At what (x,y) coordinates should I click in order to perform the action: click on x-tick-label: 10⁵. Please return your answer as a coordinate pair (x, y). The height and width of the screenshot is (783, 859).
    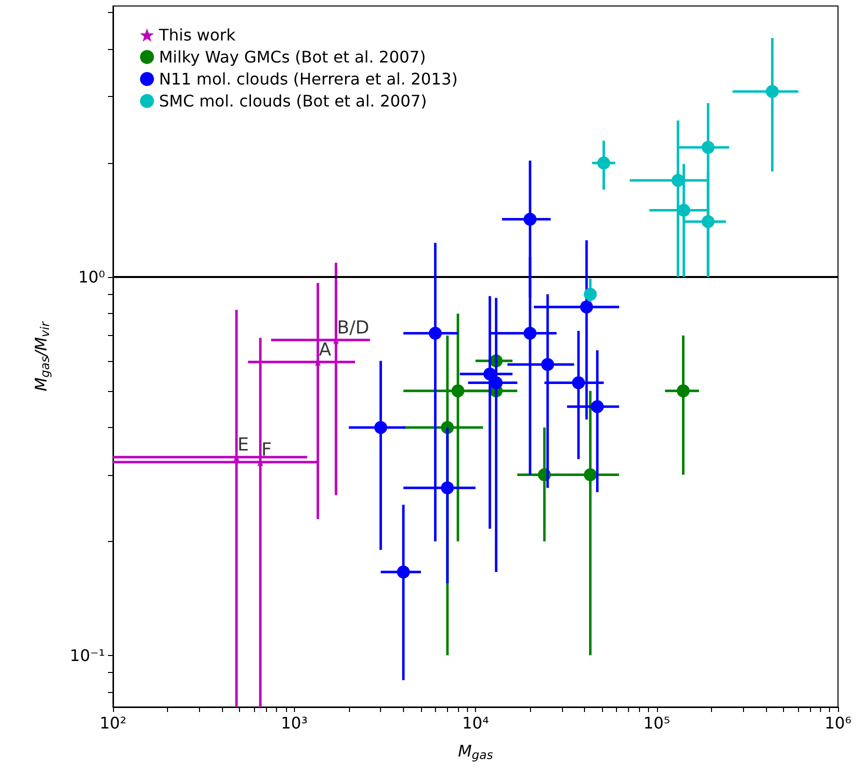
    Looking at the image, I should click on (656, 723).